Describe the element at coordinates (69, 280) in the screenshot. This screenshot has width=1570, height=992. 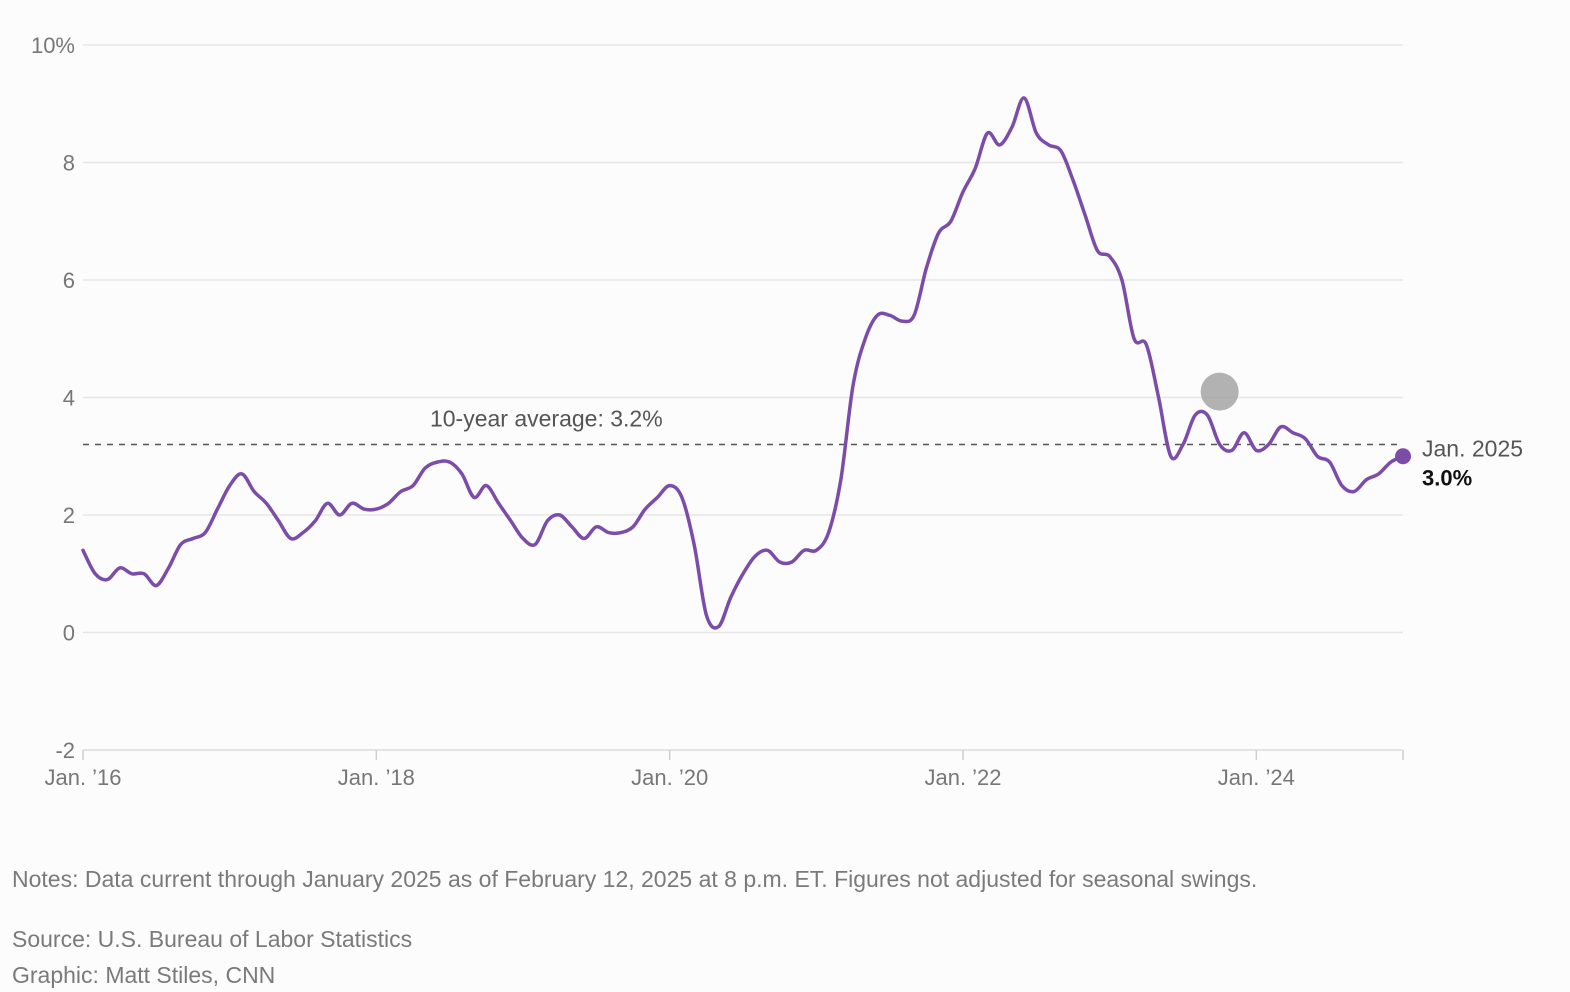
I see `y-tick-label: 6` at that location.